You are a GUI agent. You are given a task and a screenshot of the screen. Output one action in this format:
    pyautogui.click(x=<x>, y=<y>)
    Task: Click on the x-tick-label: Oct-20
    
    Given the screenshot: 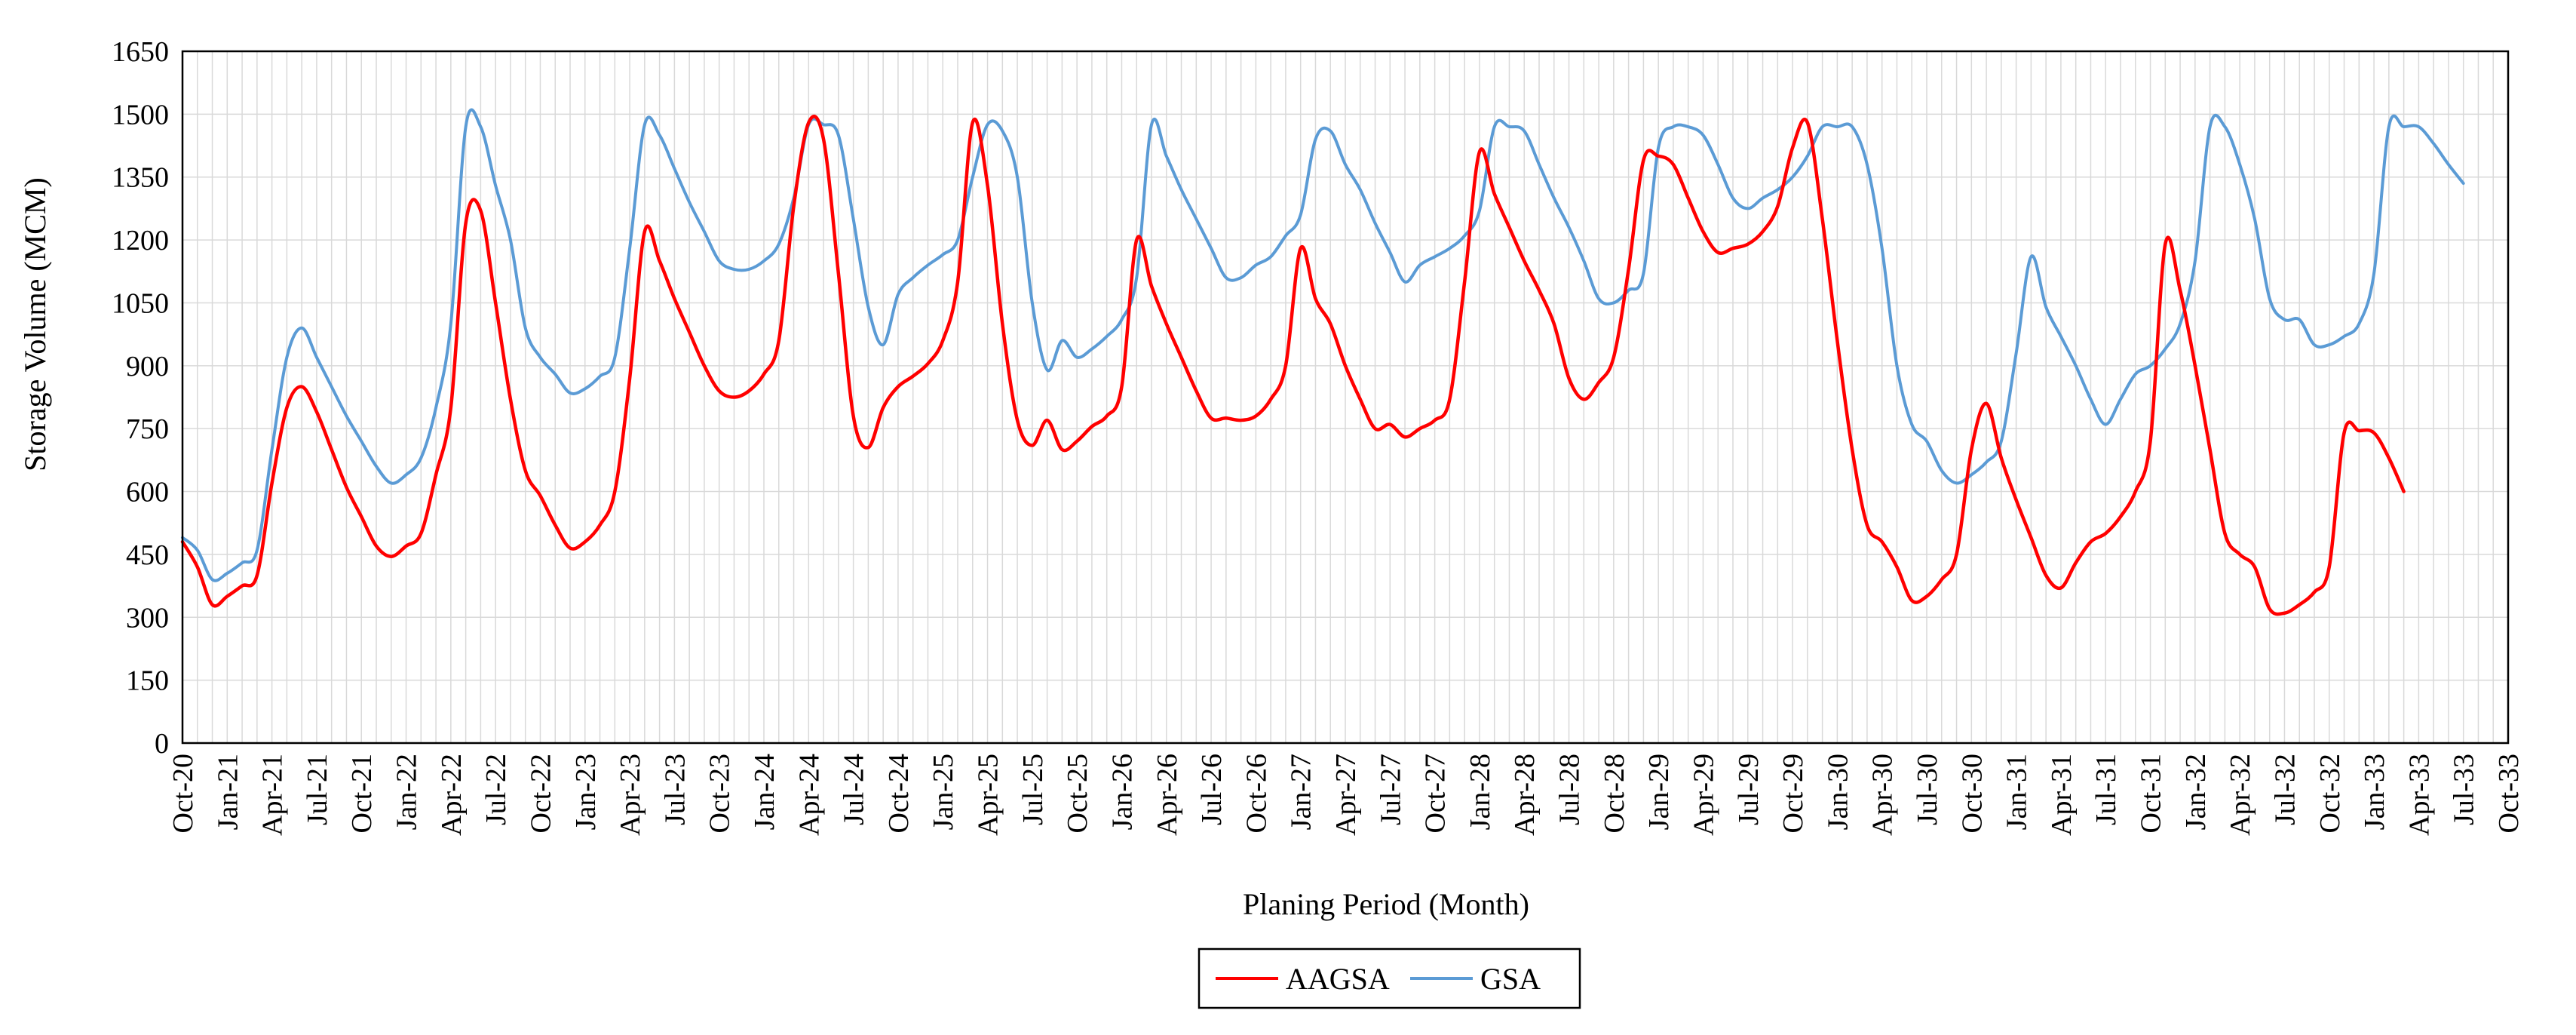 What is the action you would take?
    pyautogui.click(x=183, y=794)
    